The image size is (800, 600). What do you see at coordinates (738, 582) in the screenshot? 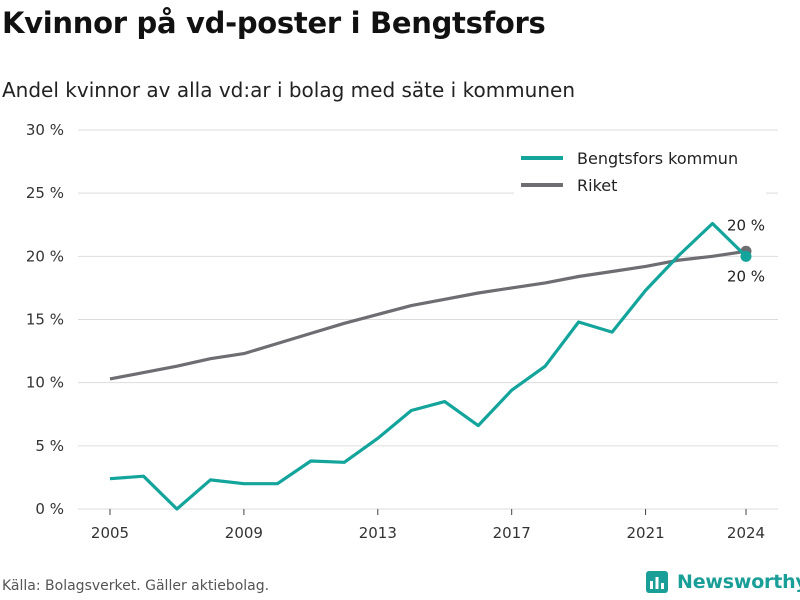
I see `brand-name: Newsworthy` at bounding box center [738, 582].